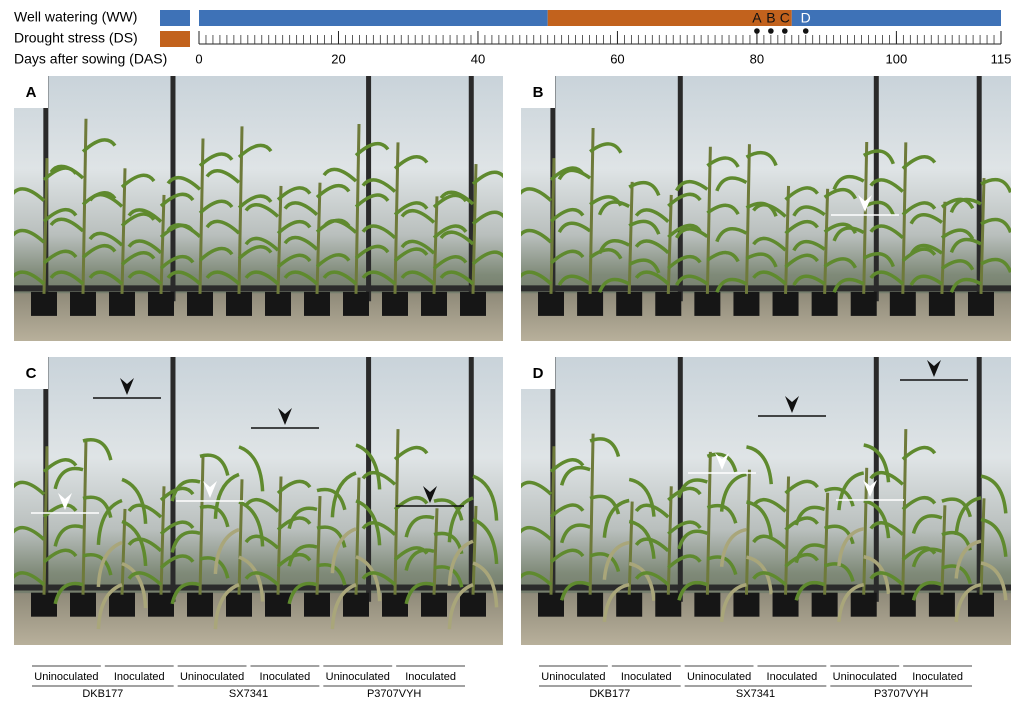  What do you see at coordinates (805, 31) in the screenshot?
I see `timepoint-dot` at bounding box center [805, 31].